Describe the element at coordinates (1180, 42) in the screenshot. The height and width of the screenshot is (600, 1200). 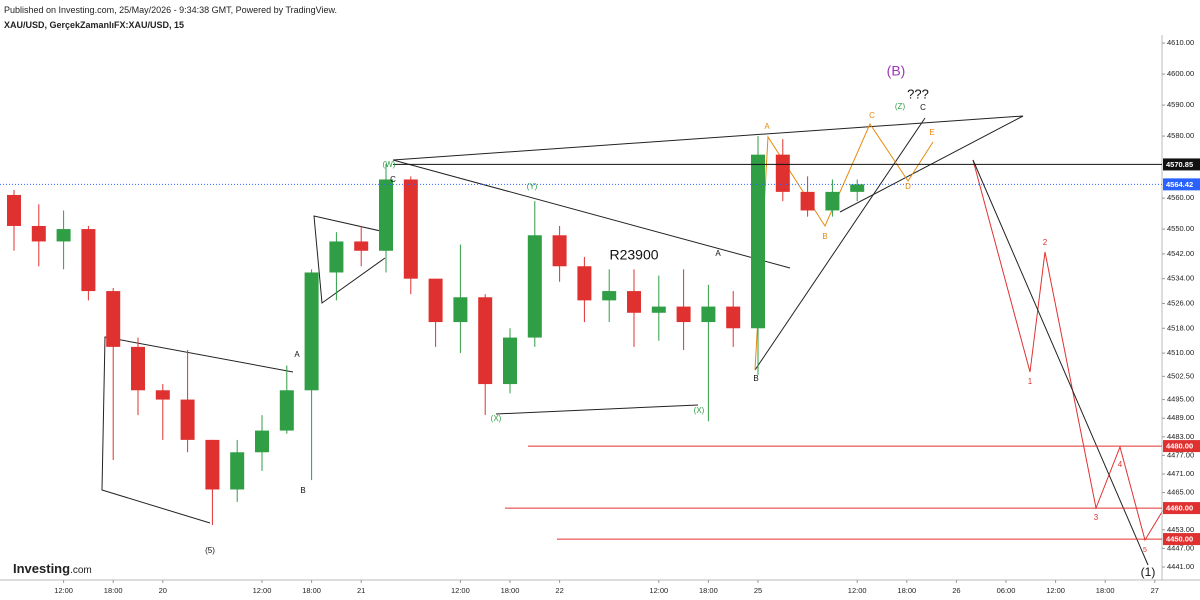
I see `y-tick-label: 4610.00` at that location.